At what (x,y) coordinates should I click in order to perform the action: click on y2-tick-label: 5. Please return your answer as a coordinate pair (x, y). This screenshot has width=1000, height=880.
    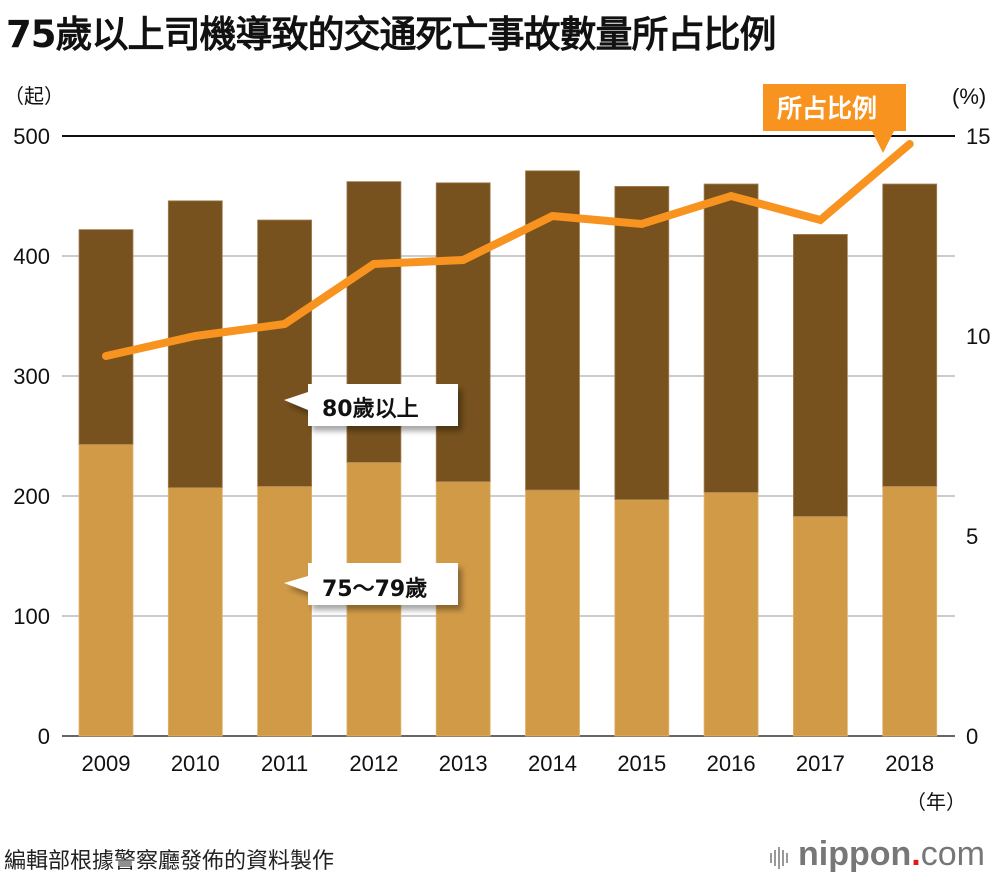
    Looking at the image, I should click on (972, 536).